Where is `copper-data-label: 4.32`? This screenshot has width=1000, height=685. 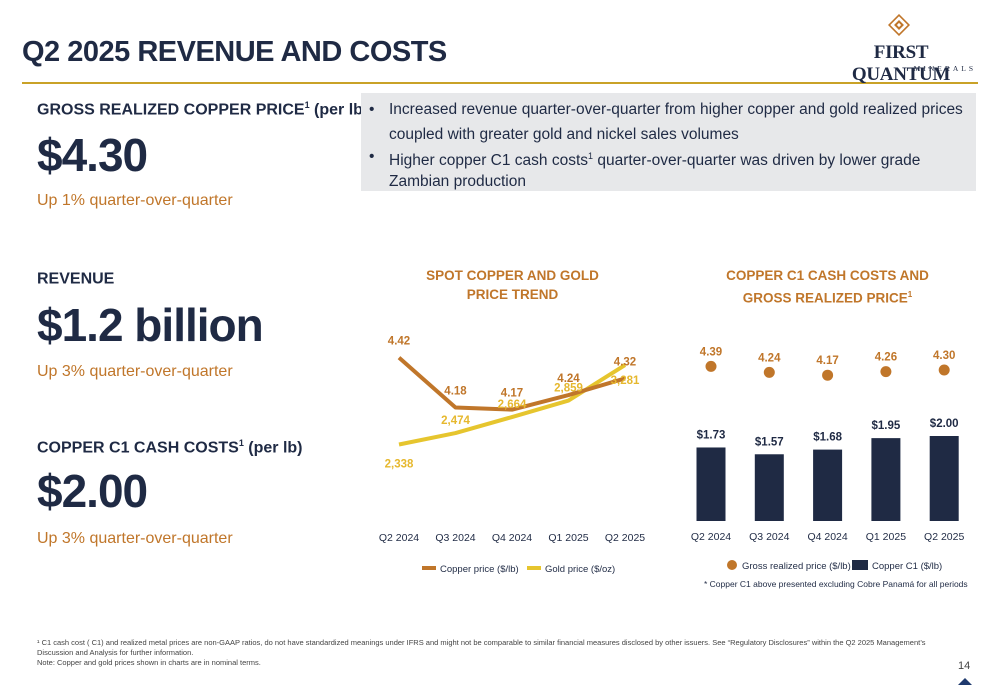
copper-data-label: 4.32 is located at coordinates (625, 362).